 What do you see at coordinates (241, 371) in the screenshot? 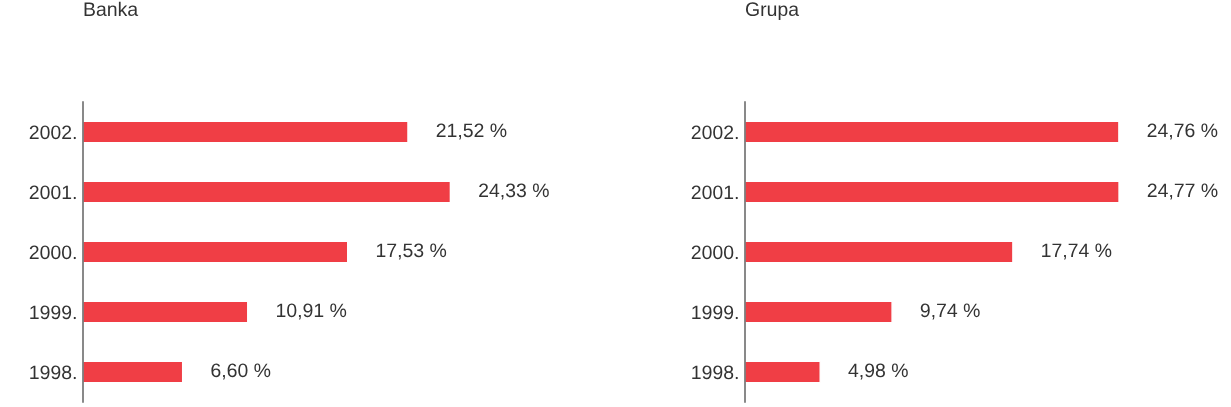
I see `data-label: 6,60 %` at bounding box center [241, 371].